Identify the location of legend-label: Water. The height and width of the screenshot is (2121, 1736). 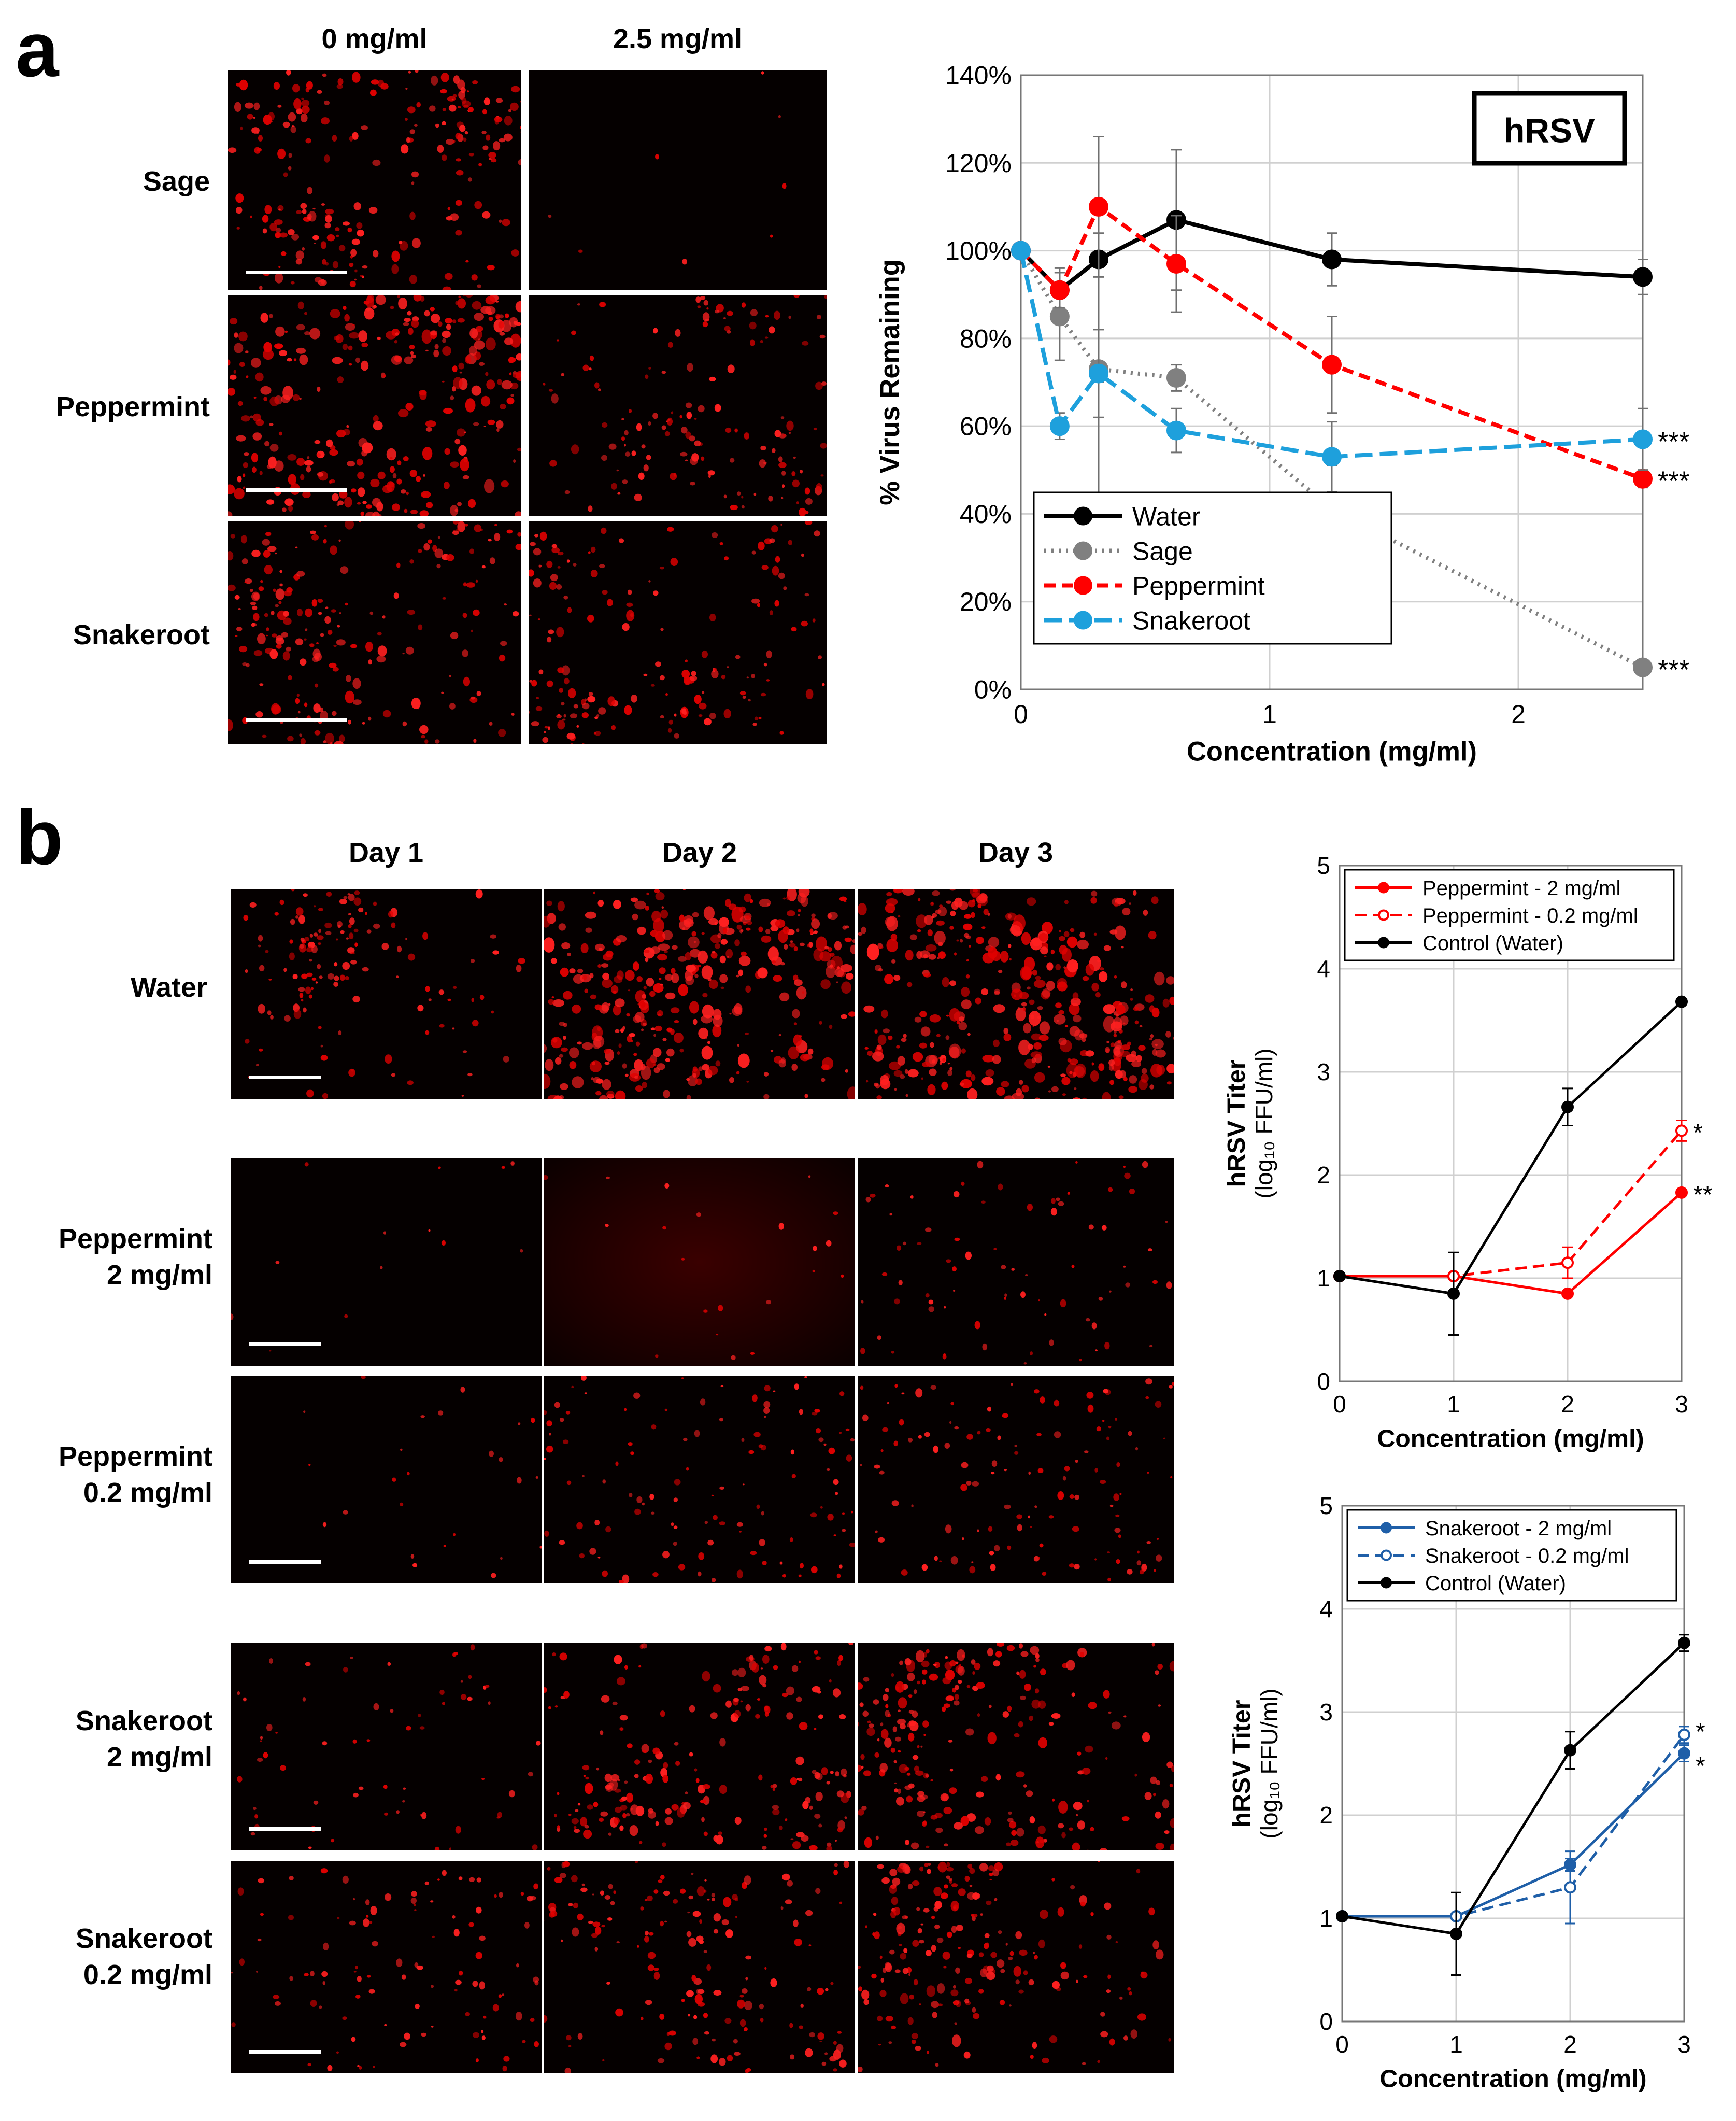
(1166, 516).